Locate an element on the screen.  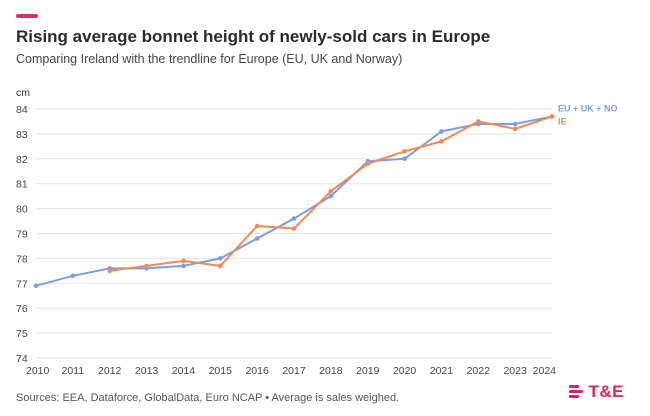
x-tick-label: 2017 is located at coordinates (294, 371).